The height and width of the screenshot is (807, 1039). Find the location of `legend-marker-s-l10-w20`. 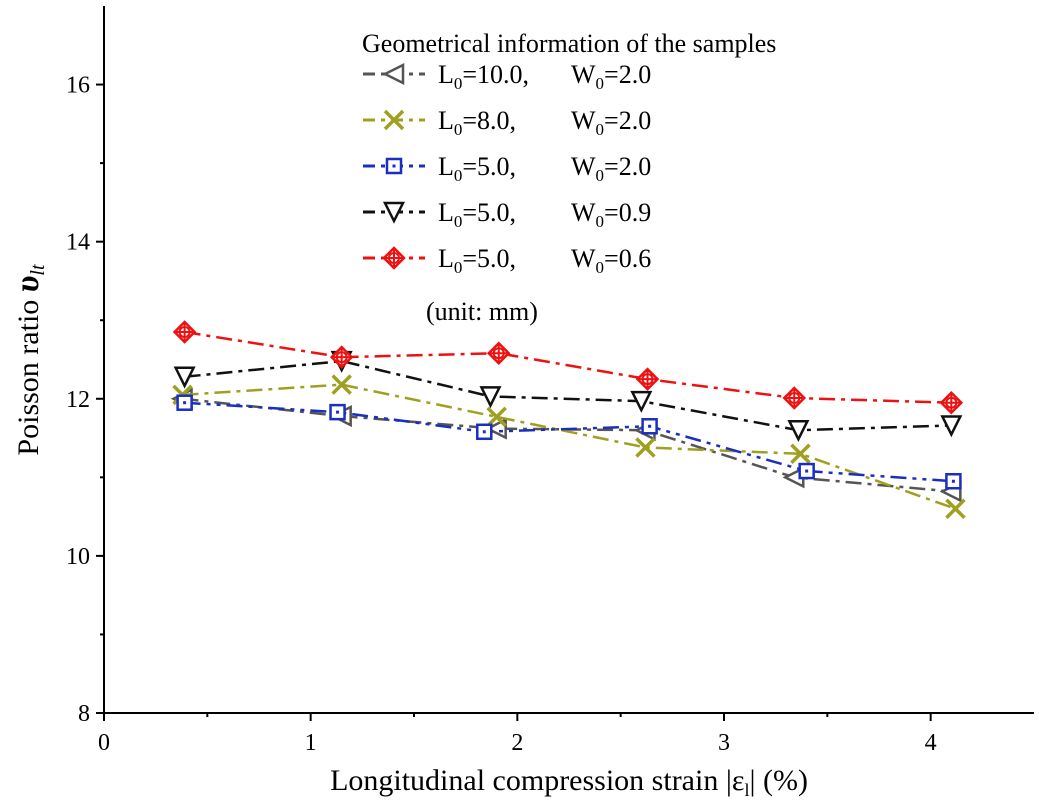

legend-marker-s-l10-w20 is located at coordinates (393, 74).